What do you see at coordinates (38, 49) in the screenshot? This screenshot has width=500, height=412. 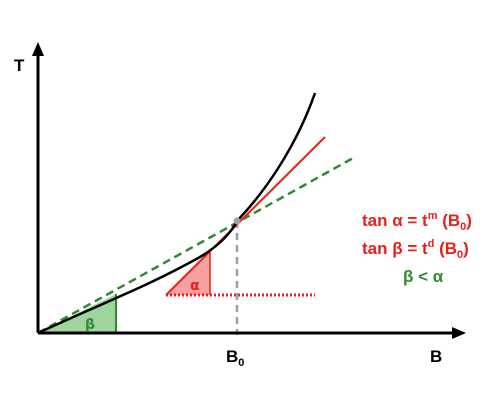 I see `y-axis-arrow` at bounding box center [38, 49].